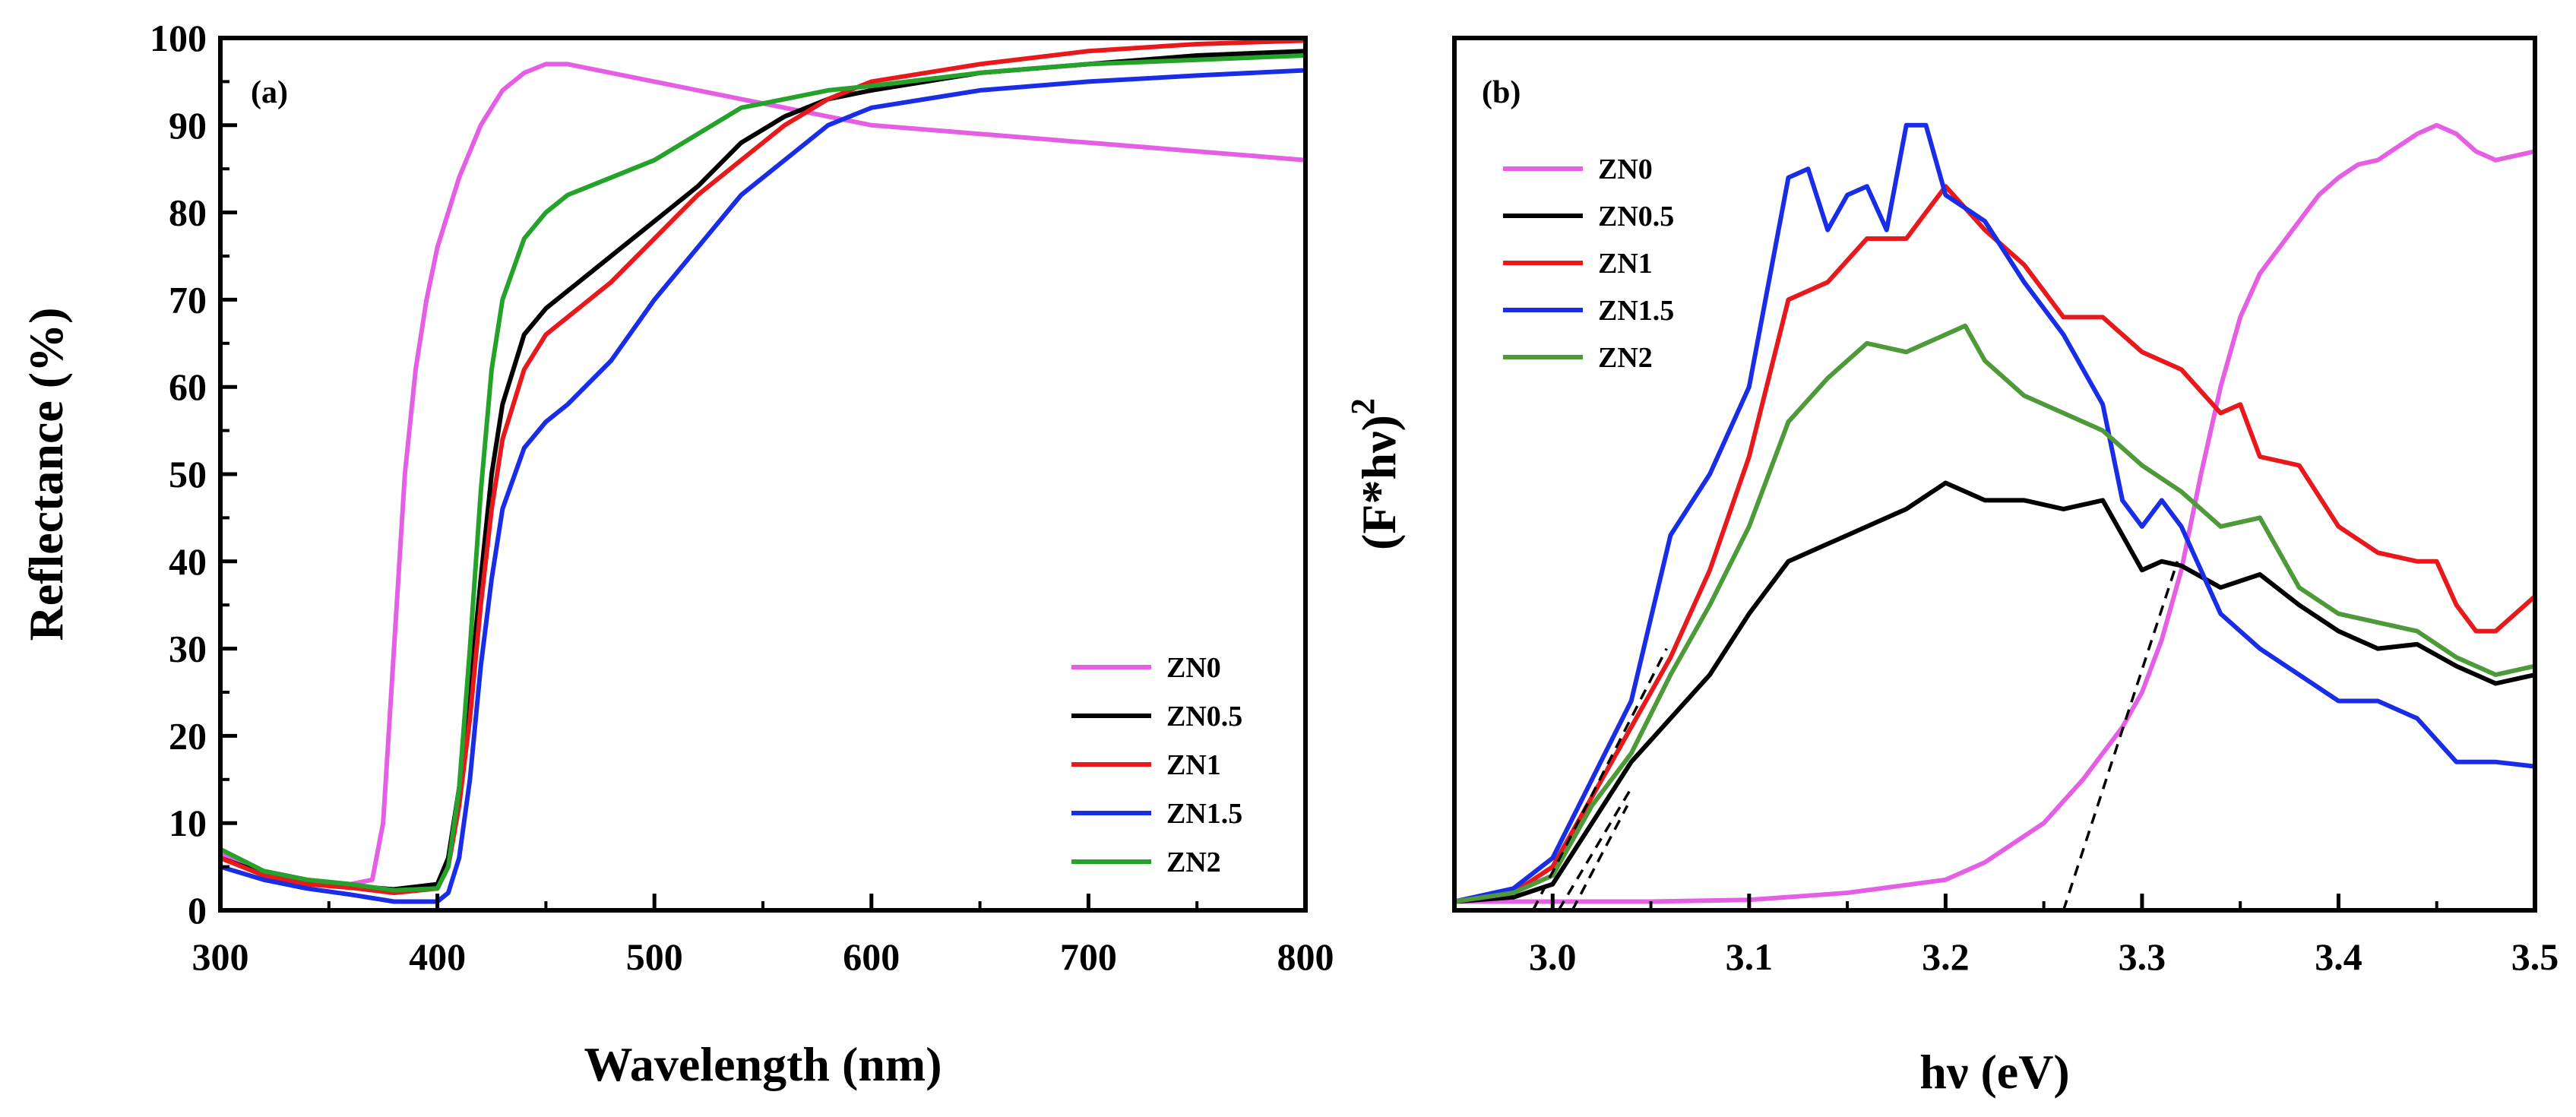 The width and height of the screenshot is (2576, 1117). What do you see at coordinates (762, 1064) in the screenshot?
I see `panel-a-x-axis-title: Wavelength (nm)` at bounding box center [762, 1064].